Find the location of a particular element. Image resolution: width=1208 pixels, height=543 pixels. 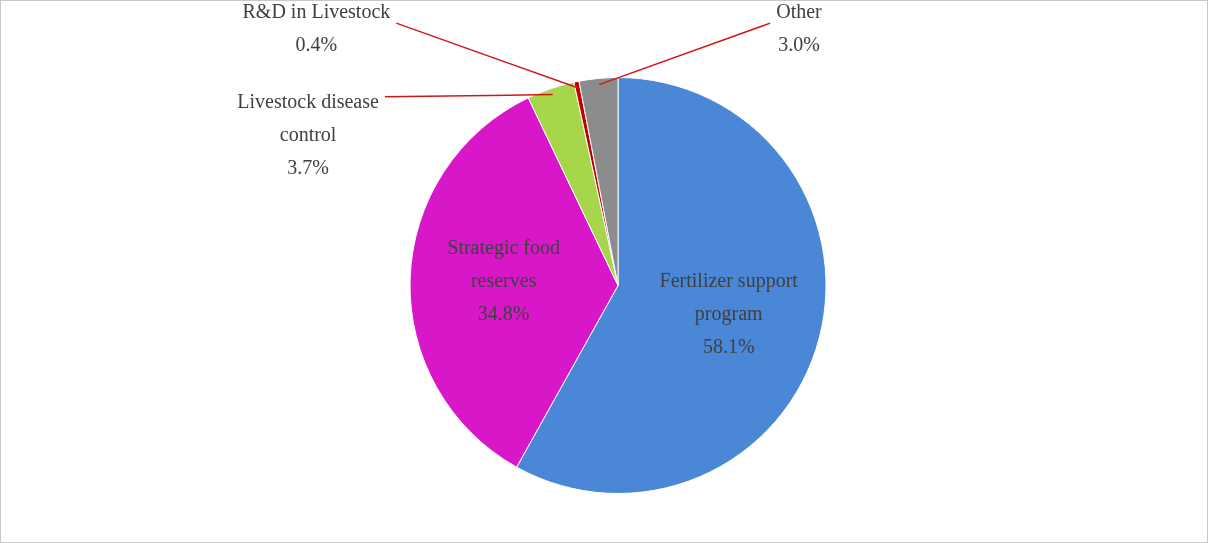

slice-label: Livestock disease control is located at coordinates (308, 117).